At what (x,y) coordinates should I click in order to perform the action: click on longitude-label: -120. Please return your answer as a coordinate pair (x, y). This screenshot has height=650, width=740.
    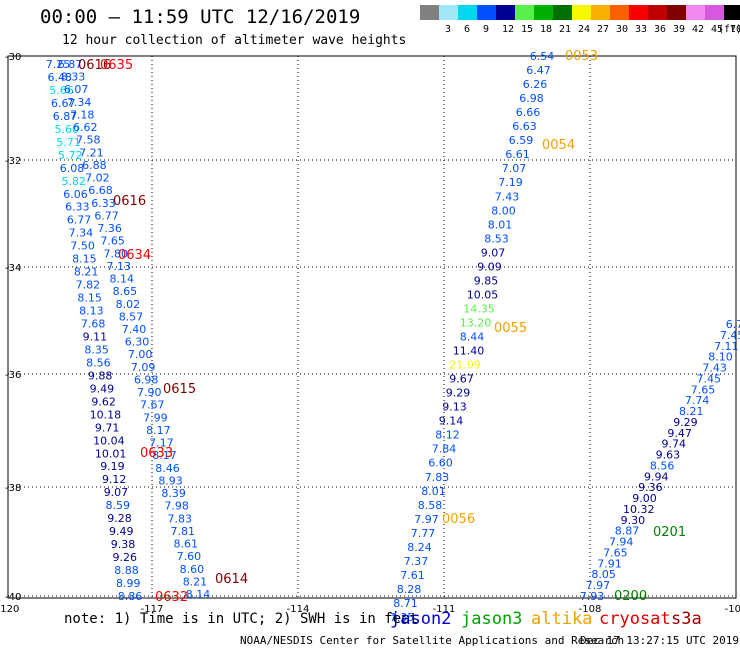
    Looking at the image, I should click on (9, 609).